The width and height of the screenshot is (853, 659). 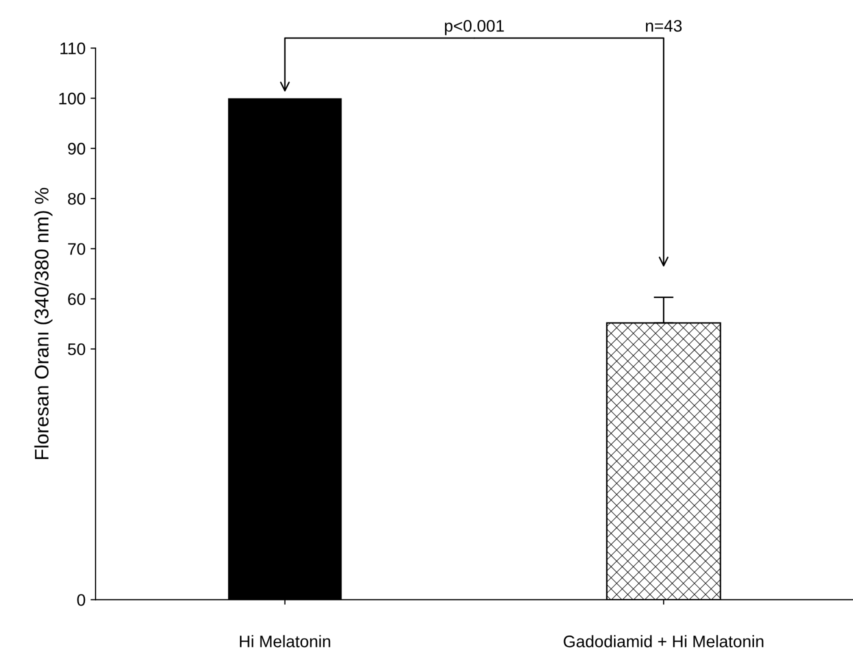 What do you see at coordinates (474, 28) in the screenshot?
I see `text: p<0.001` at bounding box center [474, 28].